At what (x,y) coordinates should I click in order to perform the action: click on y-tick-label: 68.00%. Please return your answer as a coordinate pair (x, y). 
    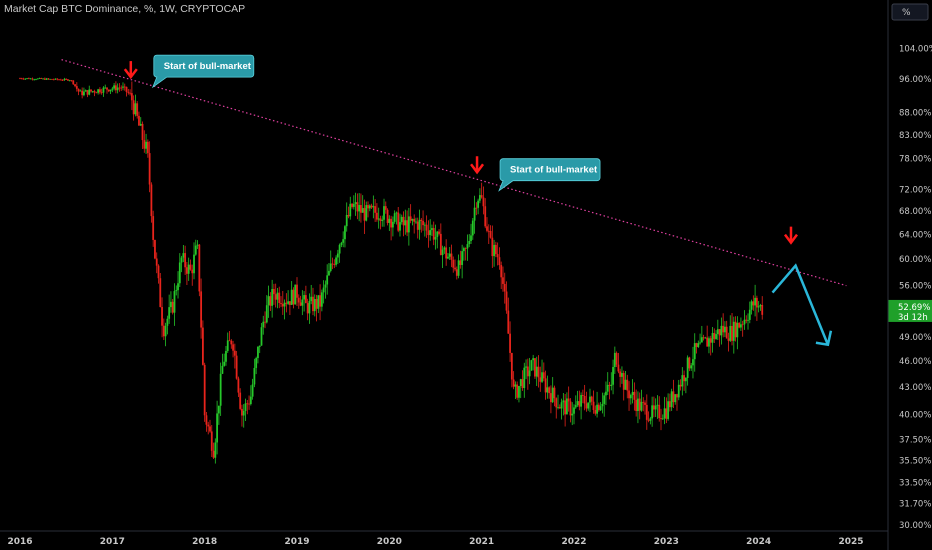
    Looking at the image, I should click on (915, 212).